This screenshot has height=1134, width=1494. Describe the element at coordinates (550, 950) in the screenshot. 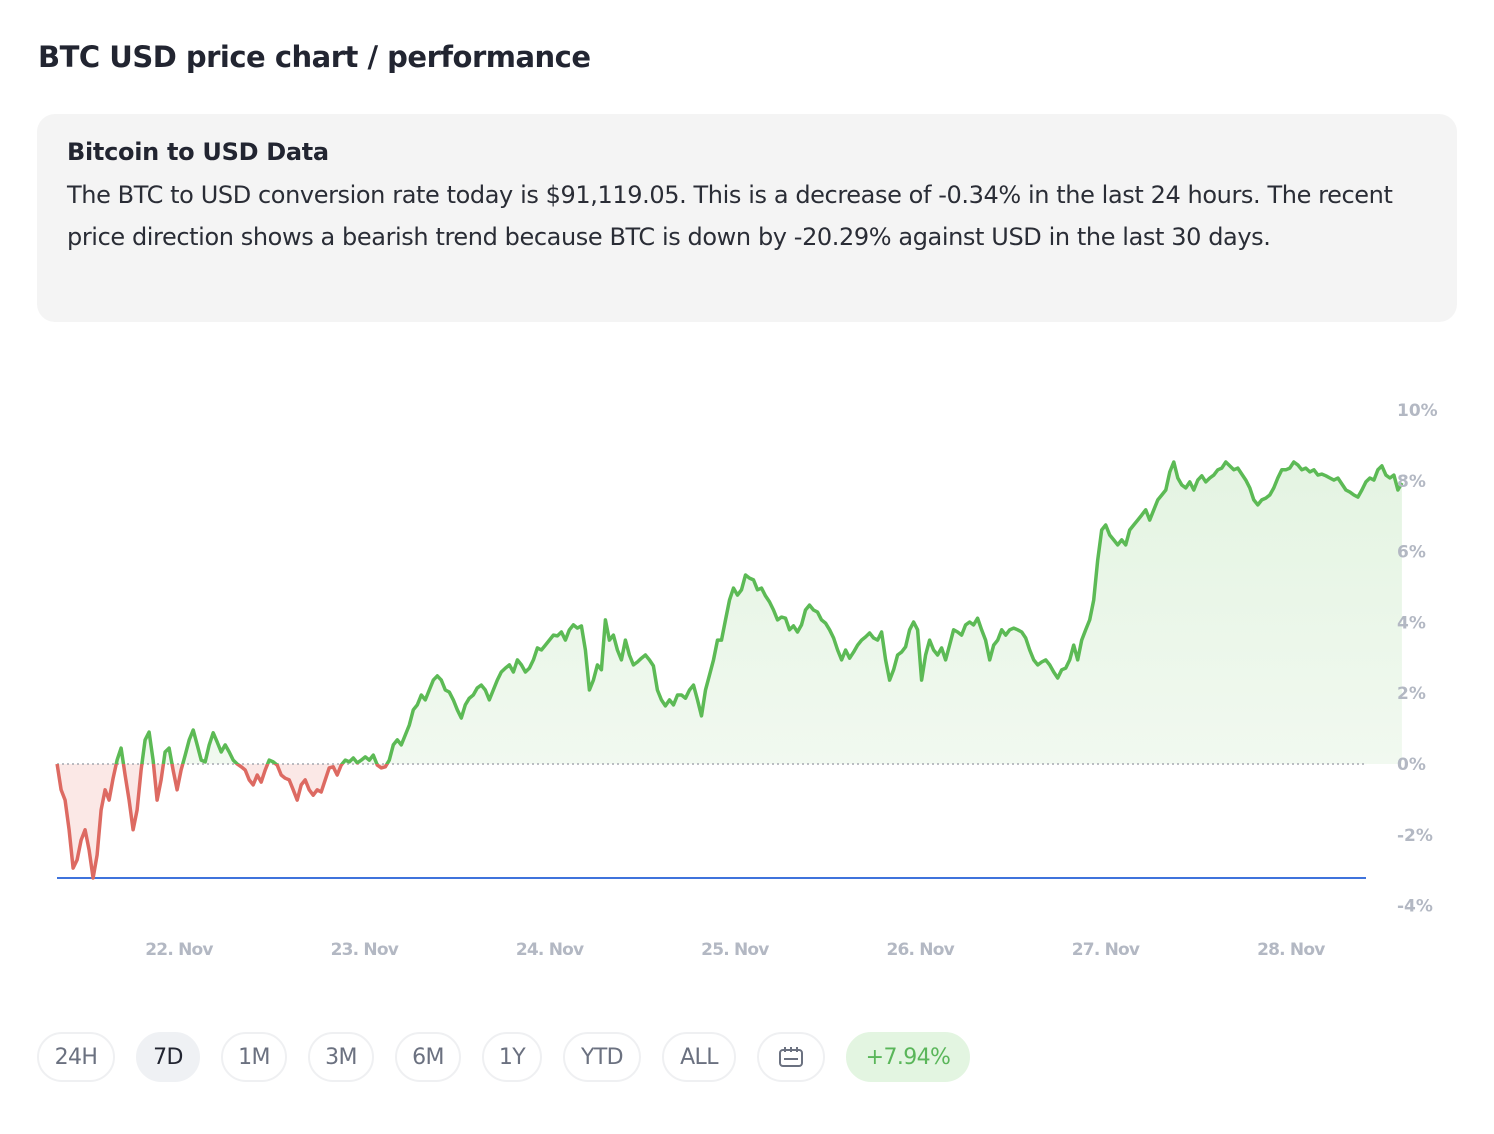

I see `x-tick-label: 24. Nov` at that location.